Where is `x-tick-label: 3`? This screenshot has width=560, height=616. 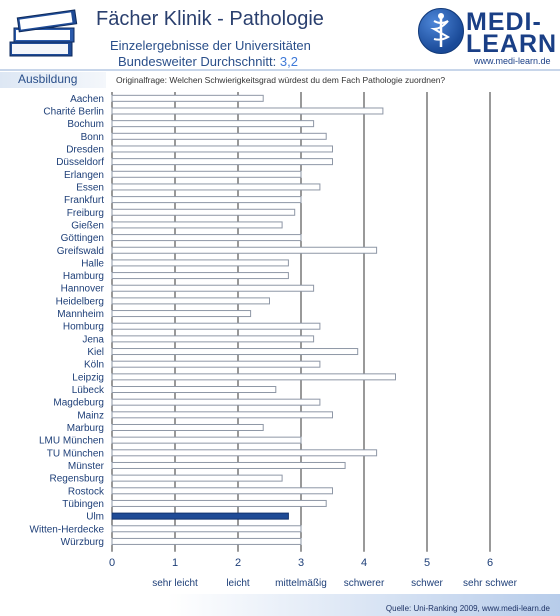
x-tick-label: 3 is located at coordinates (301, 563).